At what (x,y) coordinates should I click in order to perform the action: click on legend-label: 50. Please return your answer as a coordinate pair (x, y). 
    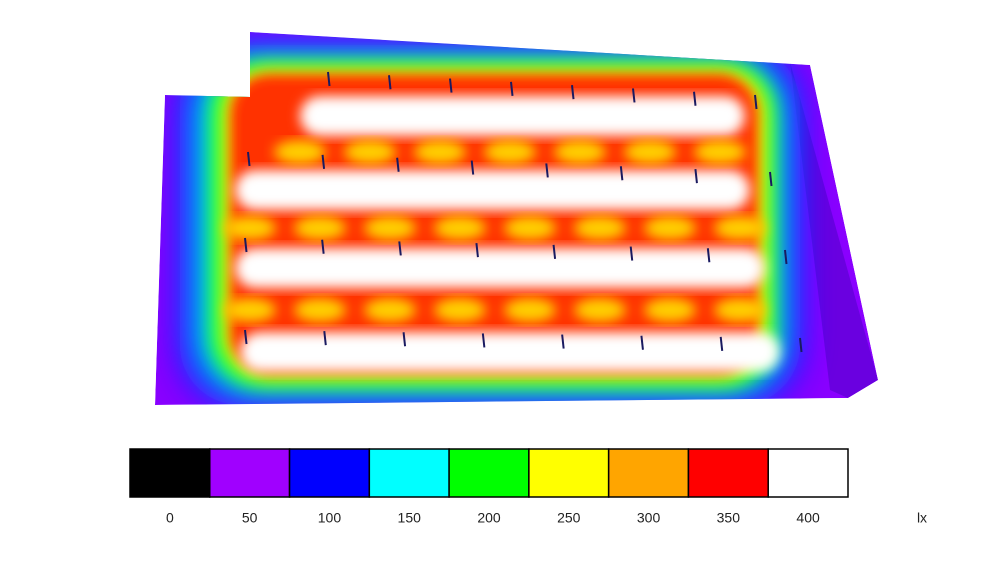
    Looking at the image, I should click on (250, 518).